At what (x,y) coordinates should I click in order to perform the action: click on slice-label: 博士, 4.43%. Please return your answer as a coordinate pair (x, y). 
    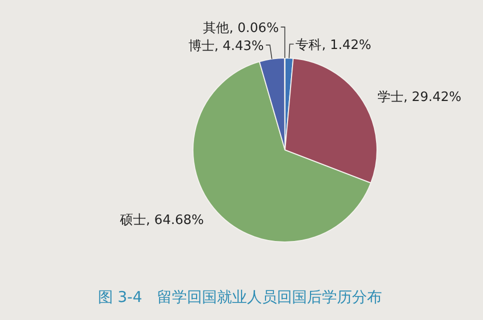
    Looking at the image, I should click on (226, 46).